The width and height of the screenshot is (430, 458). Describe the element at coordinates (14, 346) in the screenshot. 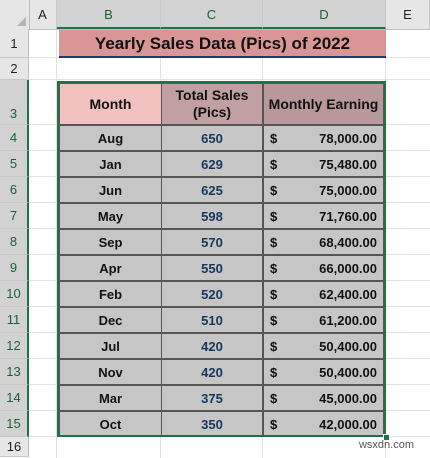

I see `row-header-12: 12` at that location.